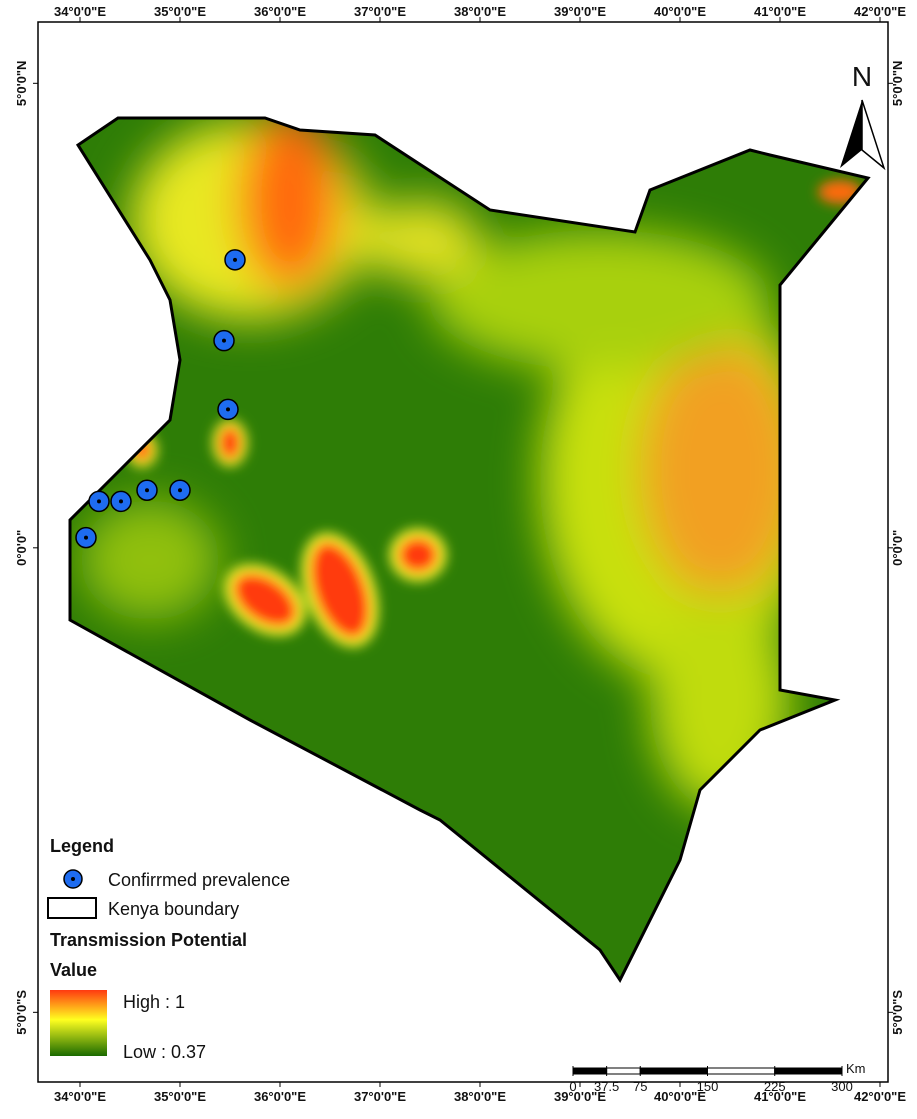  What do you see at coordinates (164, 1052) in the screenshot?
I see `legend-low: Low : 0.37` at bounding box center [164, 1052].